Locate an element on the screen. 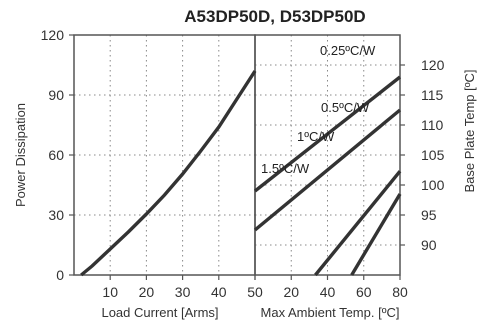 This screenshot has width=488, height=324. series-label-0-25: 0.25ºC/W is located at coordinates (348, 50).